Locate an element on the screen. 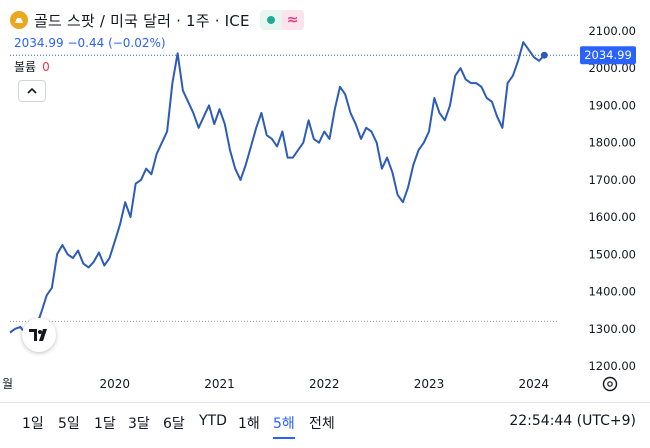  x-tick-label: 2024 is located at coordinates (534, 384).